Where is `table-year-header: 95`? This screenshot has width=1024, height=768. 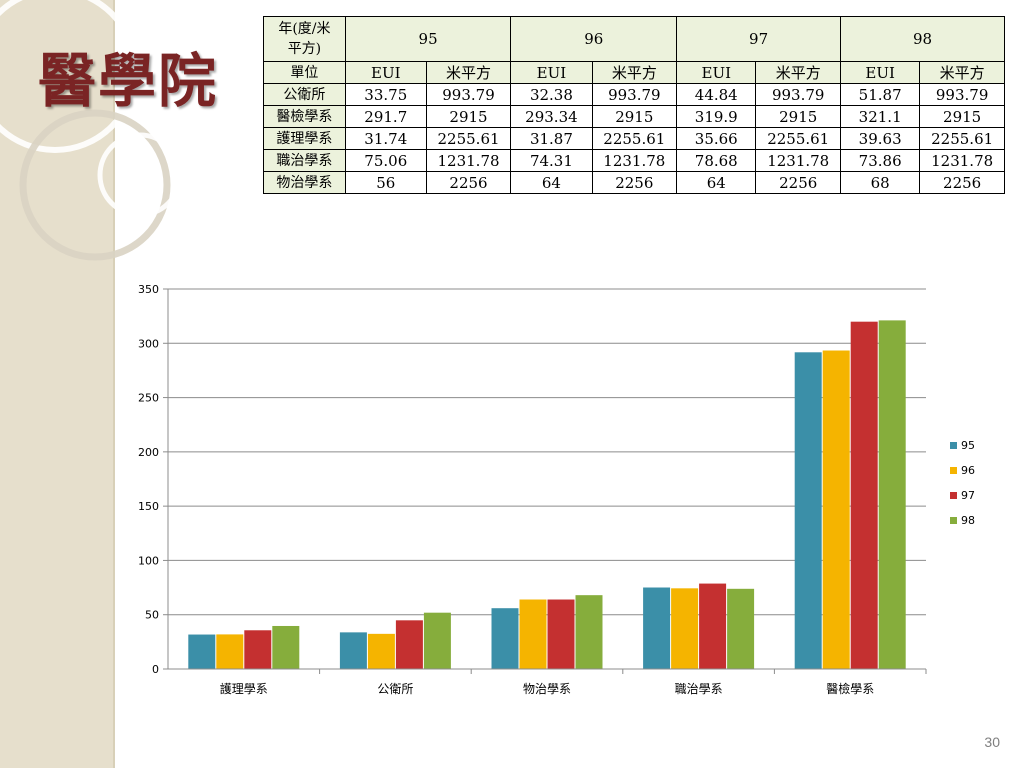
table-year-header: 95 is located at coordinates (428, 39).